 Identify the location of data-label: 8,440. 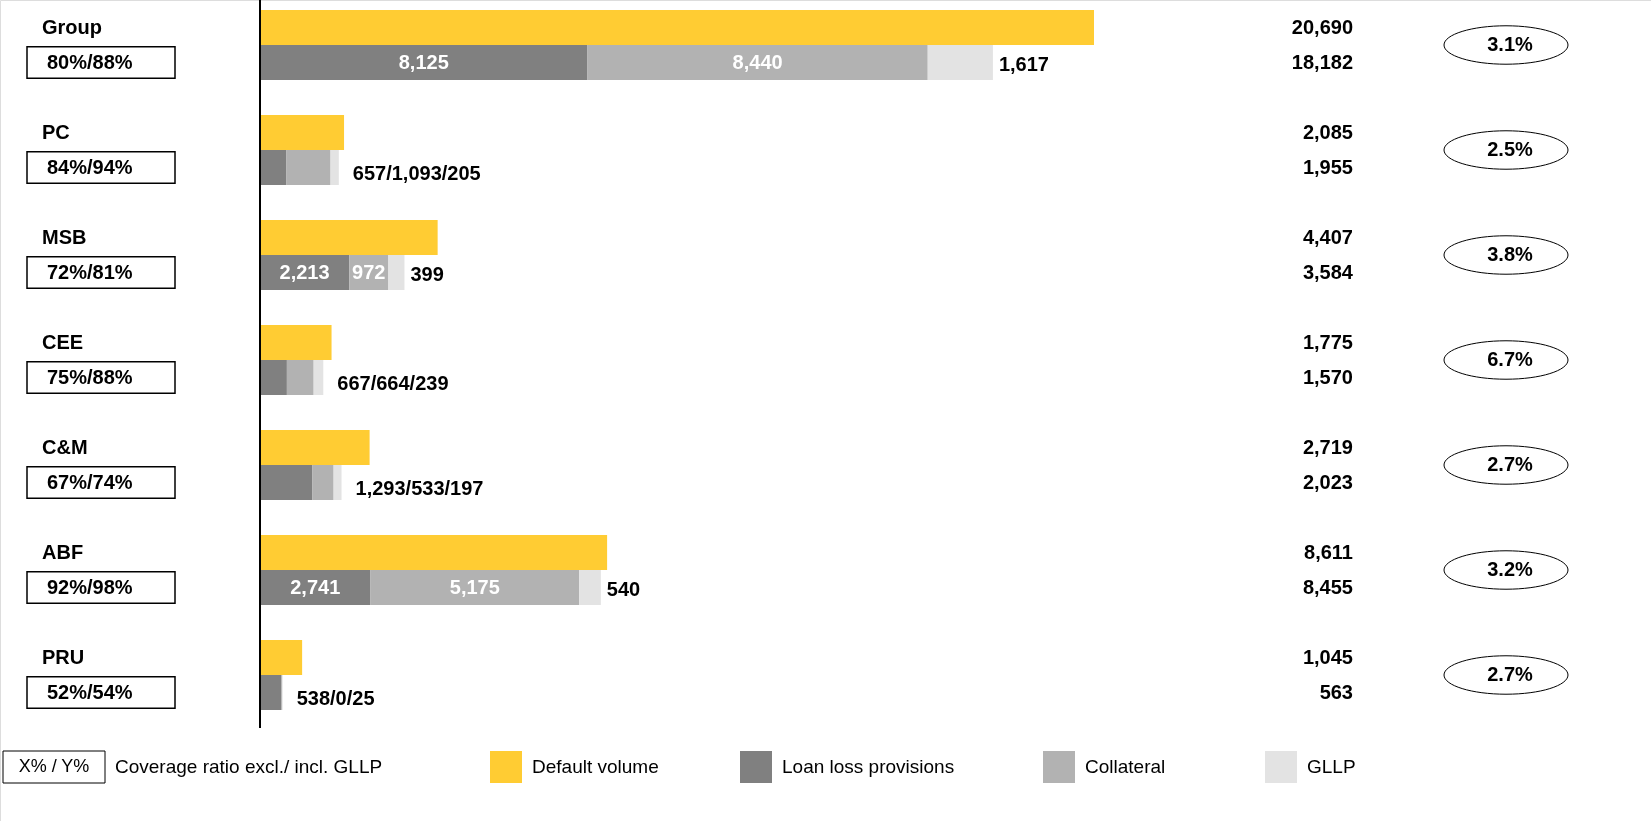
(757, 61).